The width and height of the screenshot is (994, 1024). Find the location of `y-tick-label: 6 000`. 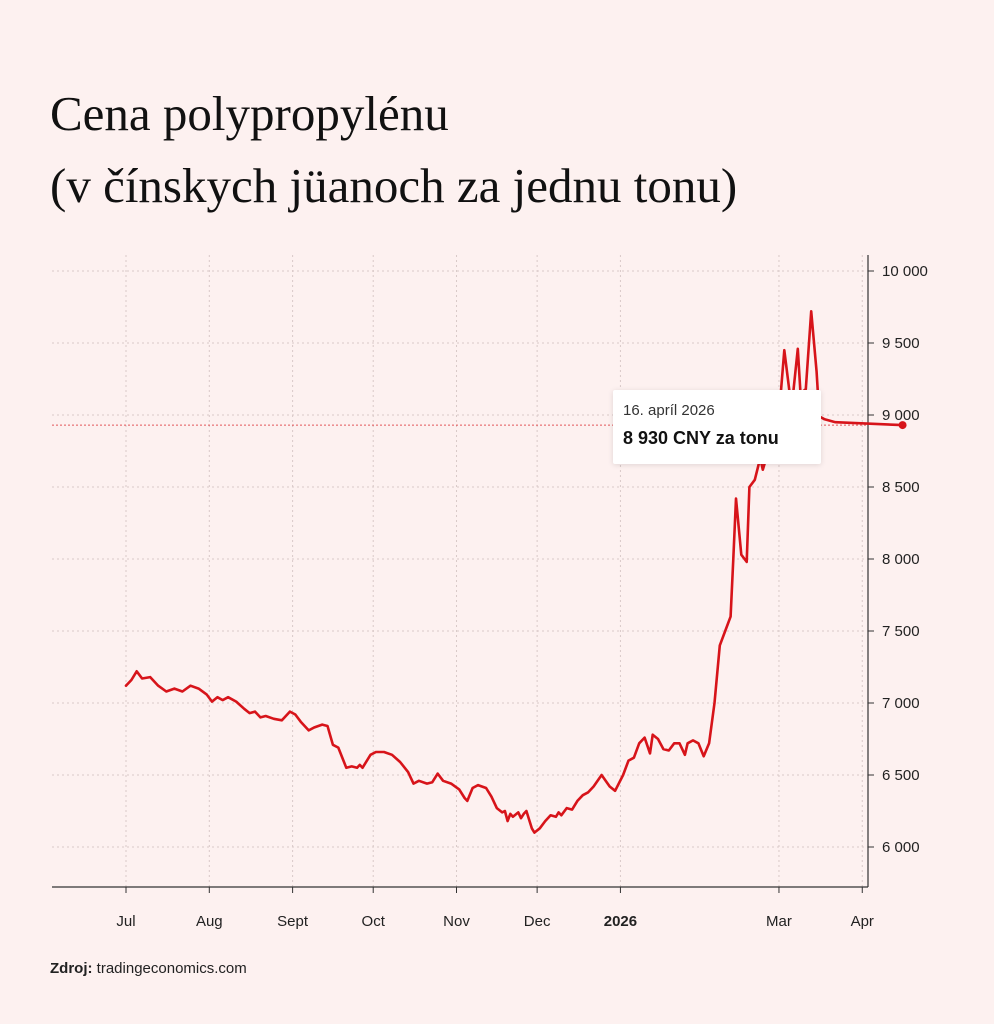

y-tick-label: 6 000 is located at coordinates (901, 847).